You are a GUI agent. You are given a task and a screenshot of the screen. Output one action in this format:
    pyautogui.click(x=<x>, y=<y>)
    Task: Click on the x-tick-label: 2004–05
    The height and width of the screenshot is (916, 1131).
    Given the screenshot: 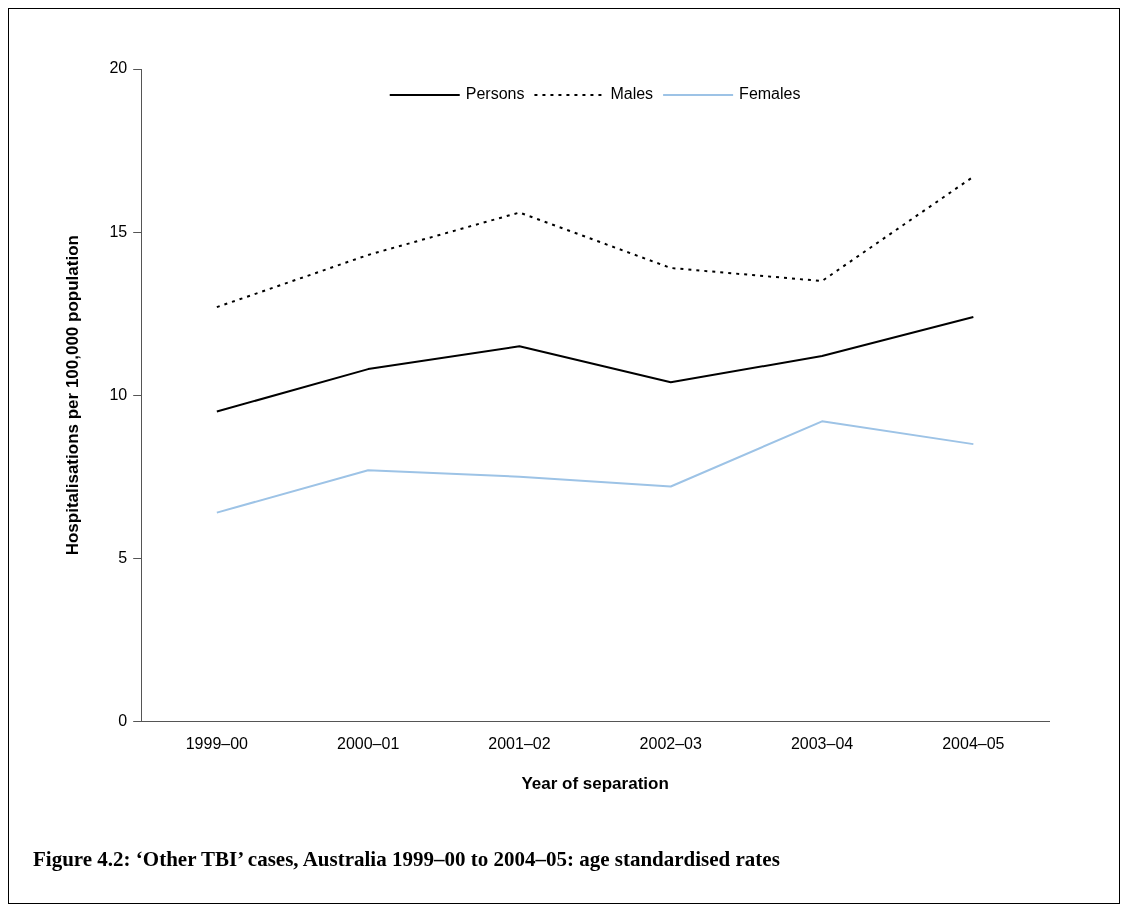 What is the action you would take?
    pyautogui.click(x=973, y=744)
    